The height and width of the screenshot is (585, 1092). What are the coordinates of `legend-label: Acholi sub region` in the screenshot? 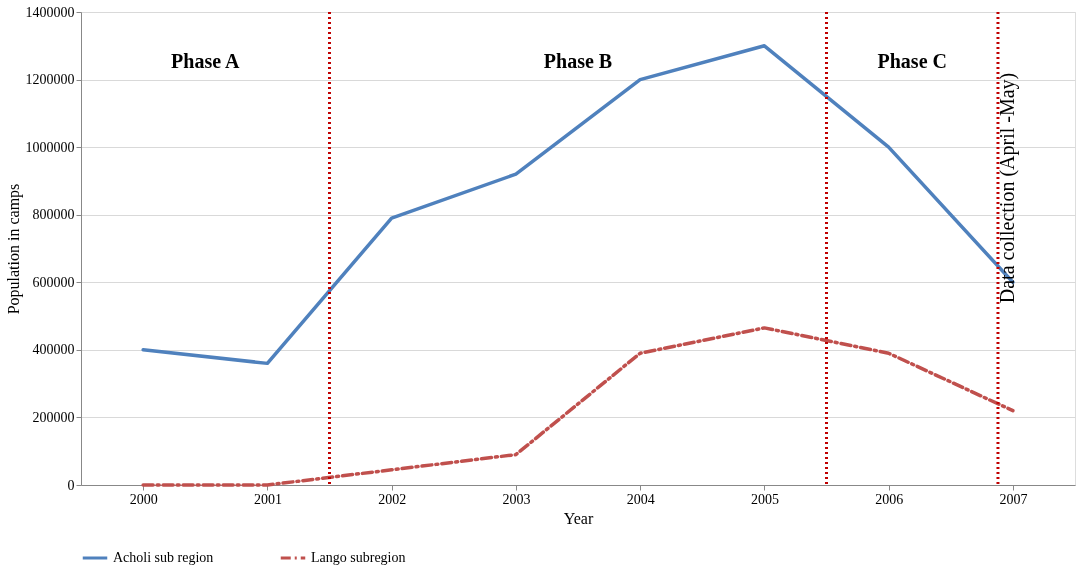 It's located at (163, 557).